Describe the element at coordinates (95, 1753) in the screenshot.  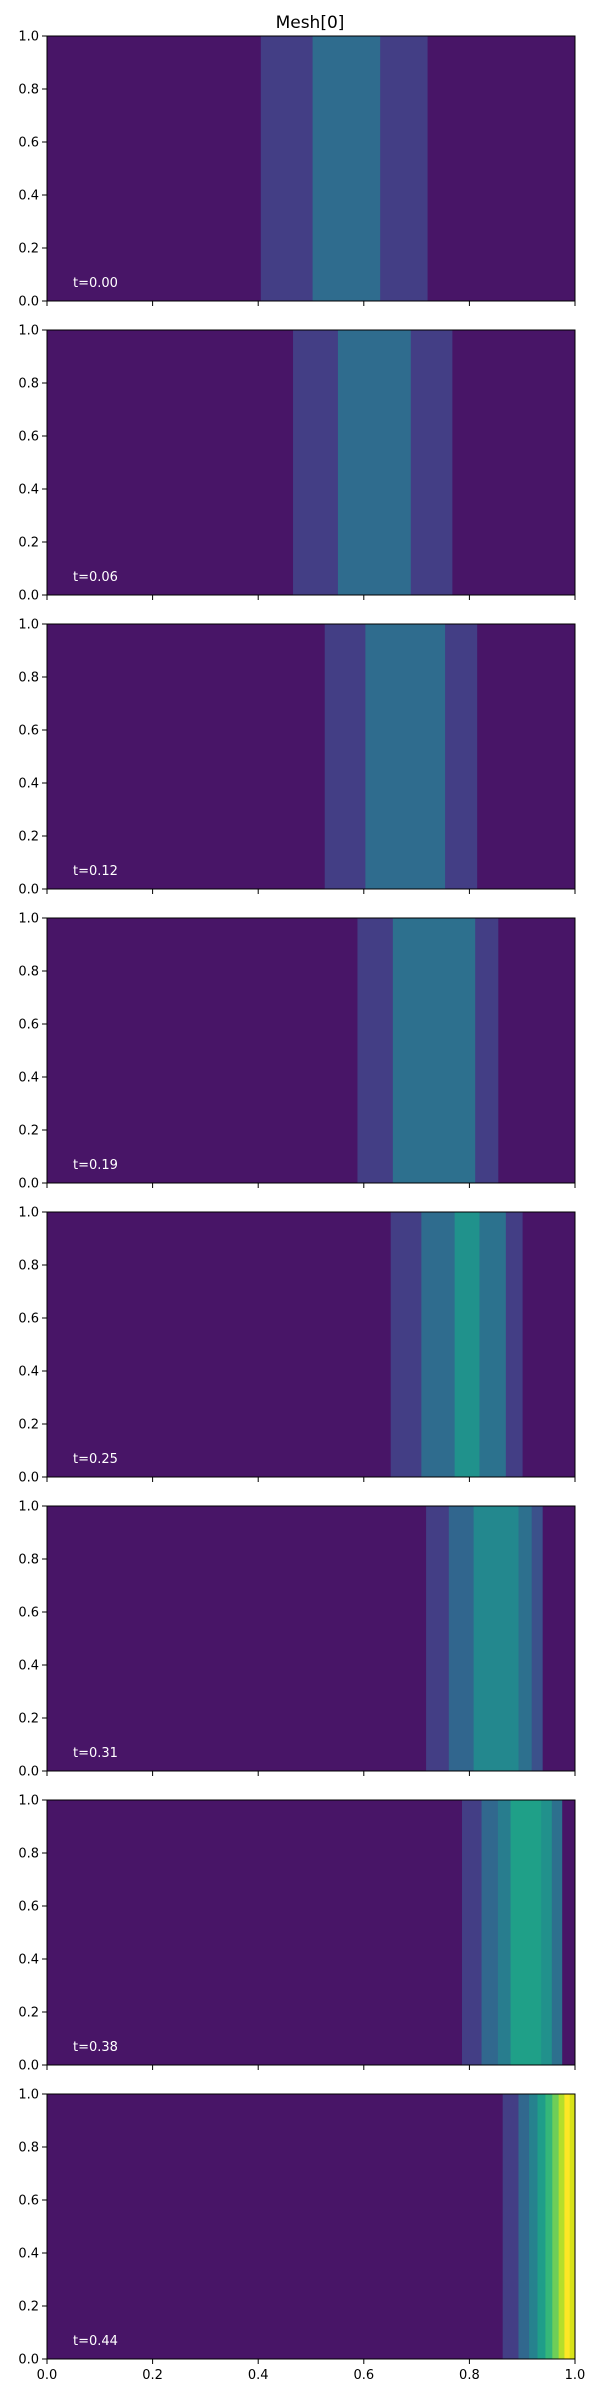
I see `time-label: t=0.31` at that location.